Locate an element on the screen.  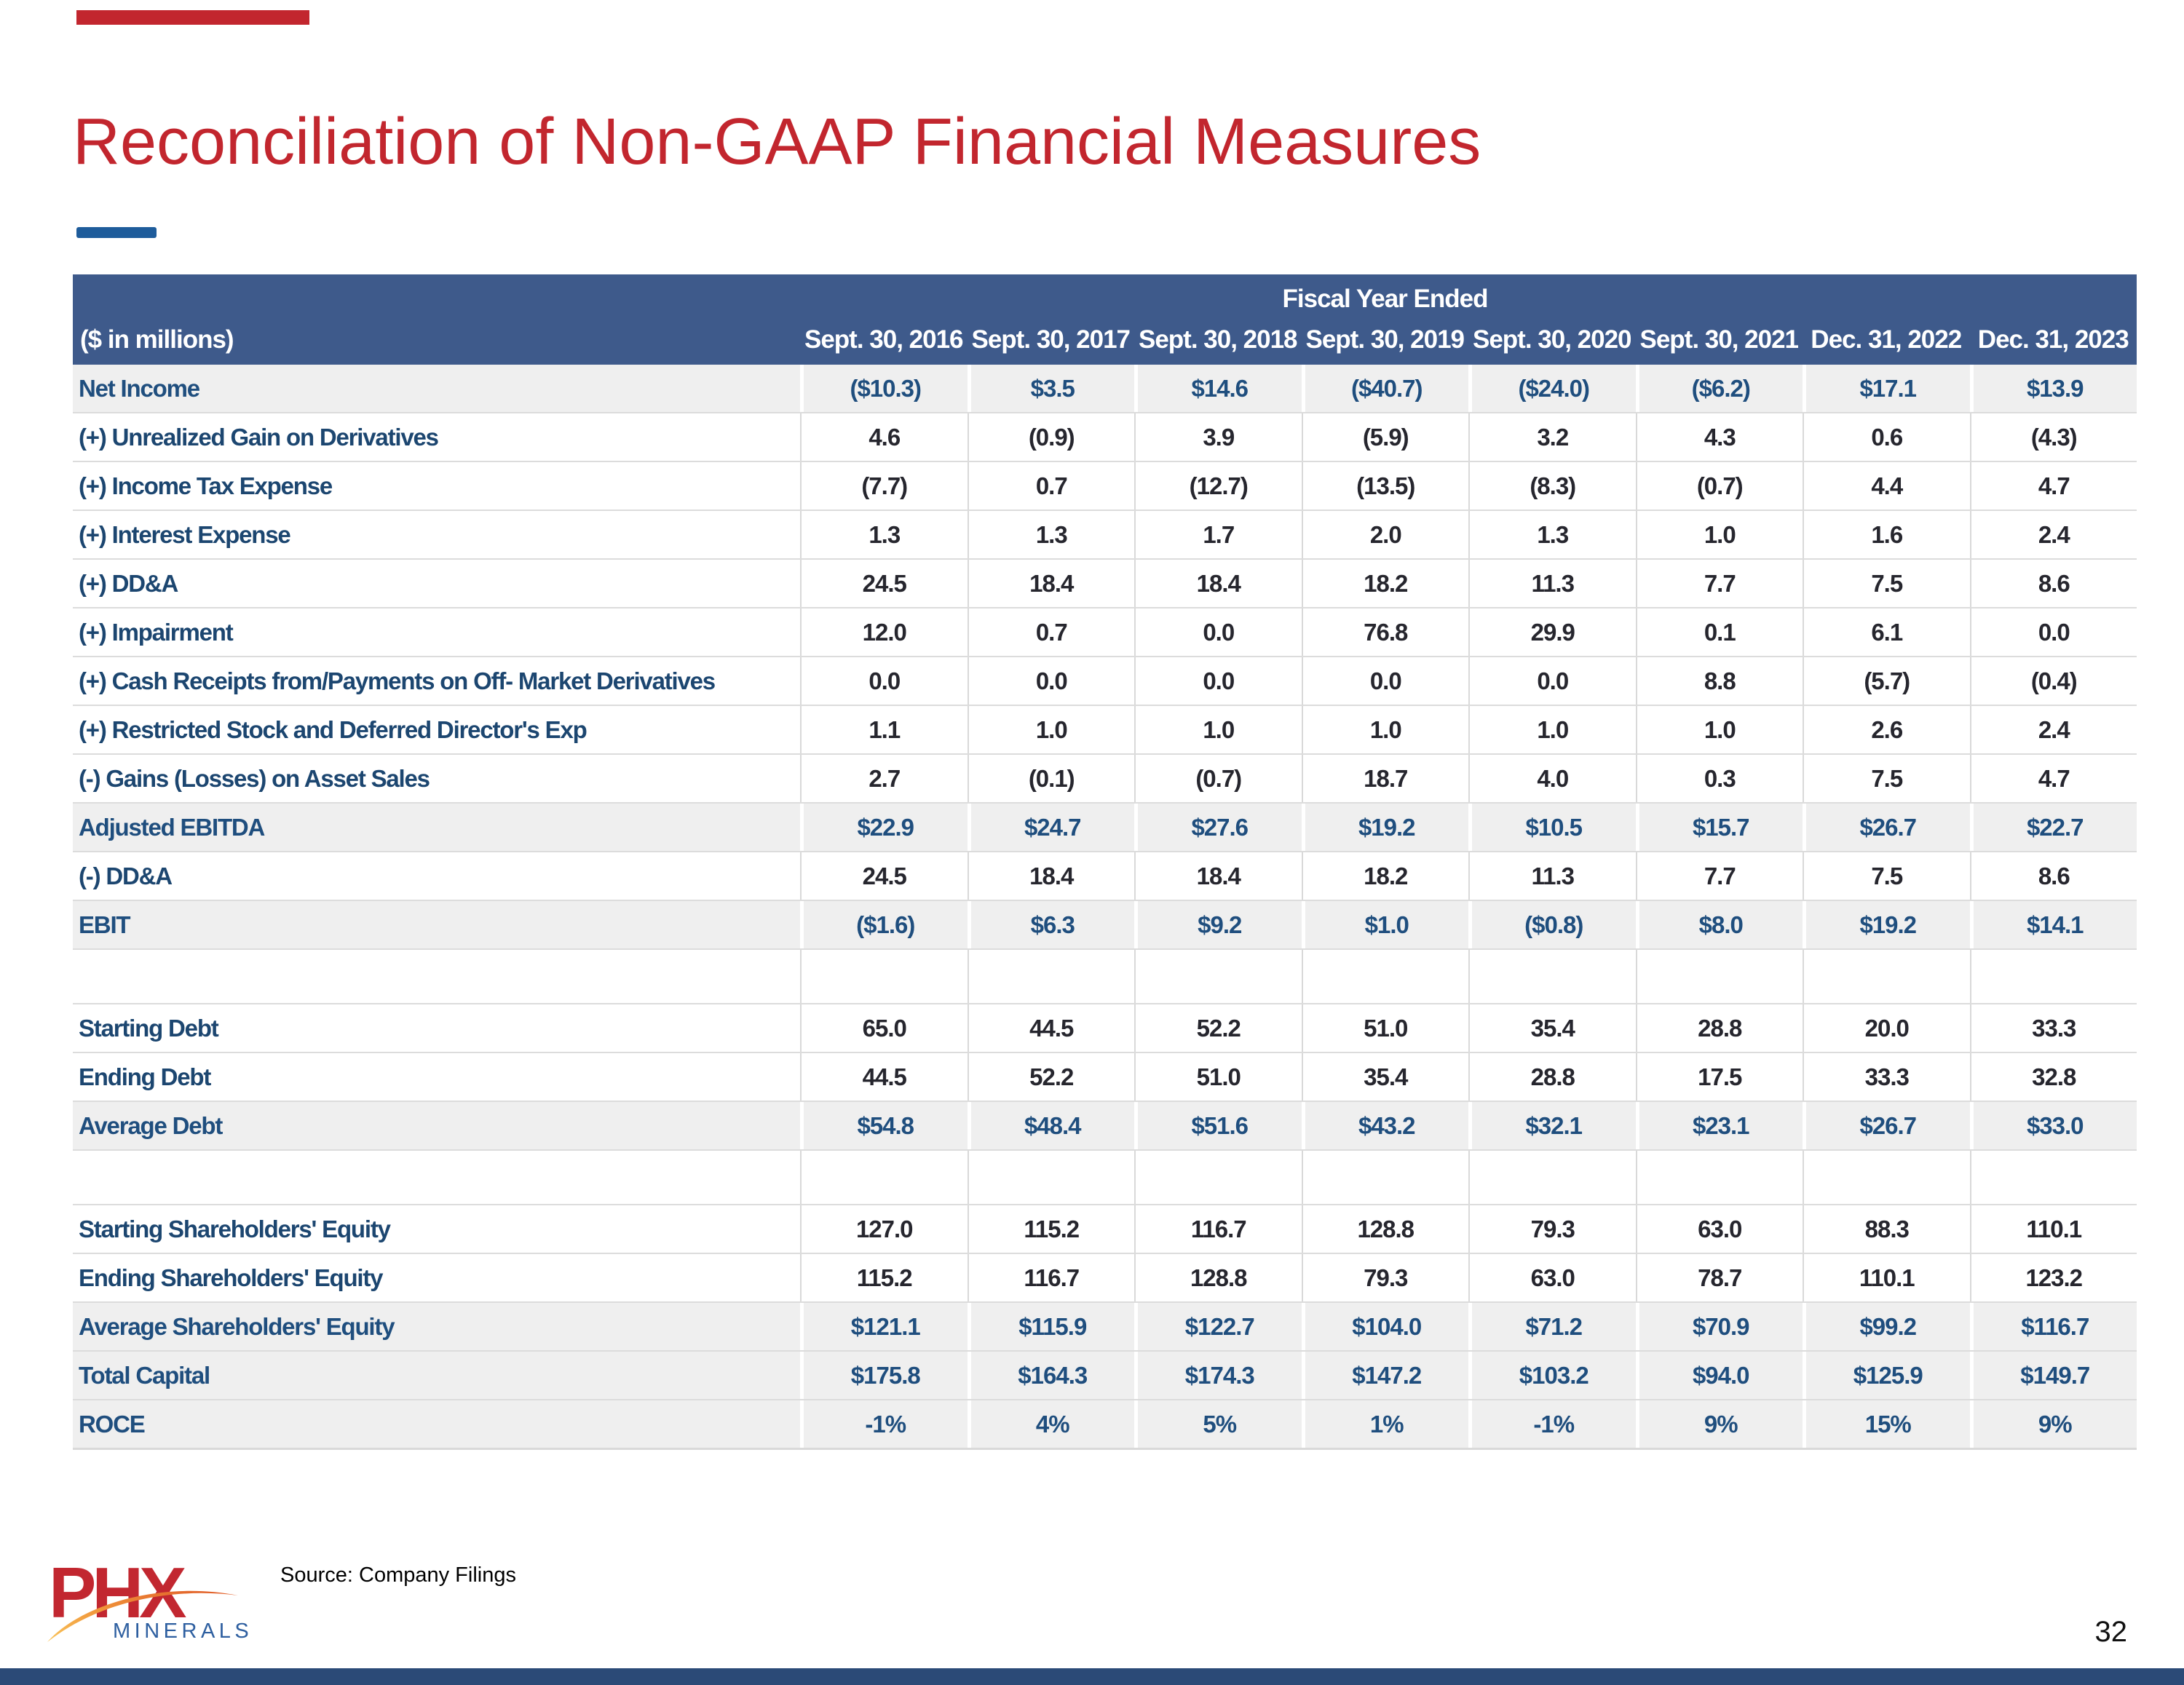
cell-value: $174.3 is located at coordinates (1218, 1375).